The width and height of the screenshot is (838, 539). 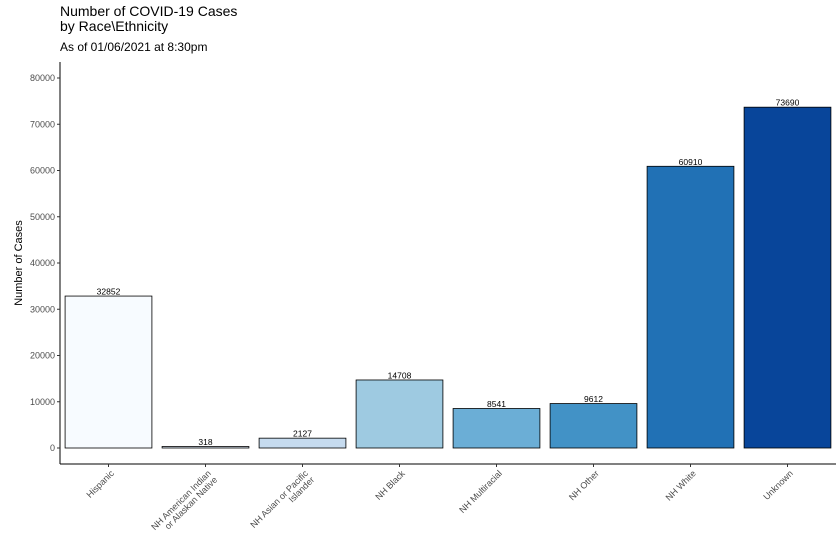 I want to click on y-tick-label: 40000, so click(x=42, y=263).